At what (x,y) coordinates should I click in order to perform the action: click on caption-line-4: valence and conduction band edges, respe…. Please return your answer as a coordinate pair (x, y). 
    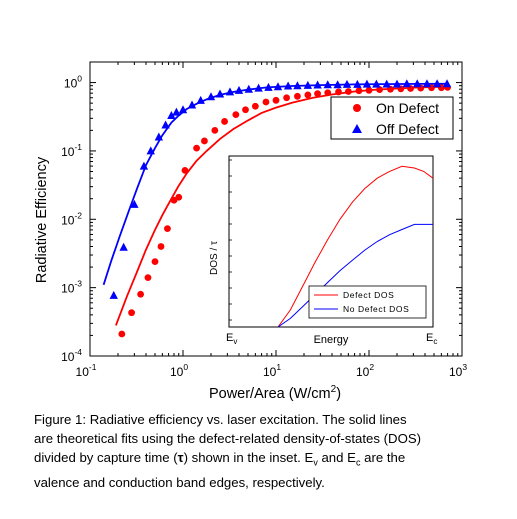
    Looking at the image, I should click on (179, 482).